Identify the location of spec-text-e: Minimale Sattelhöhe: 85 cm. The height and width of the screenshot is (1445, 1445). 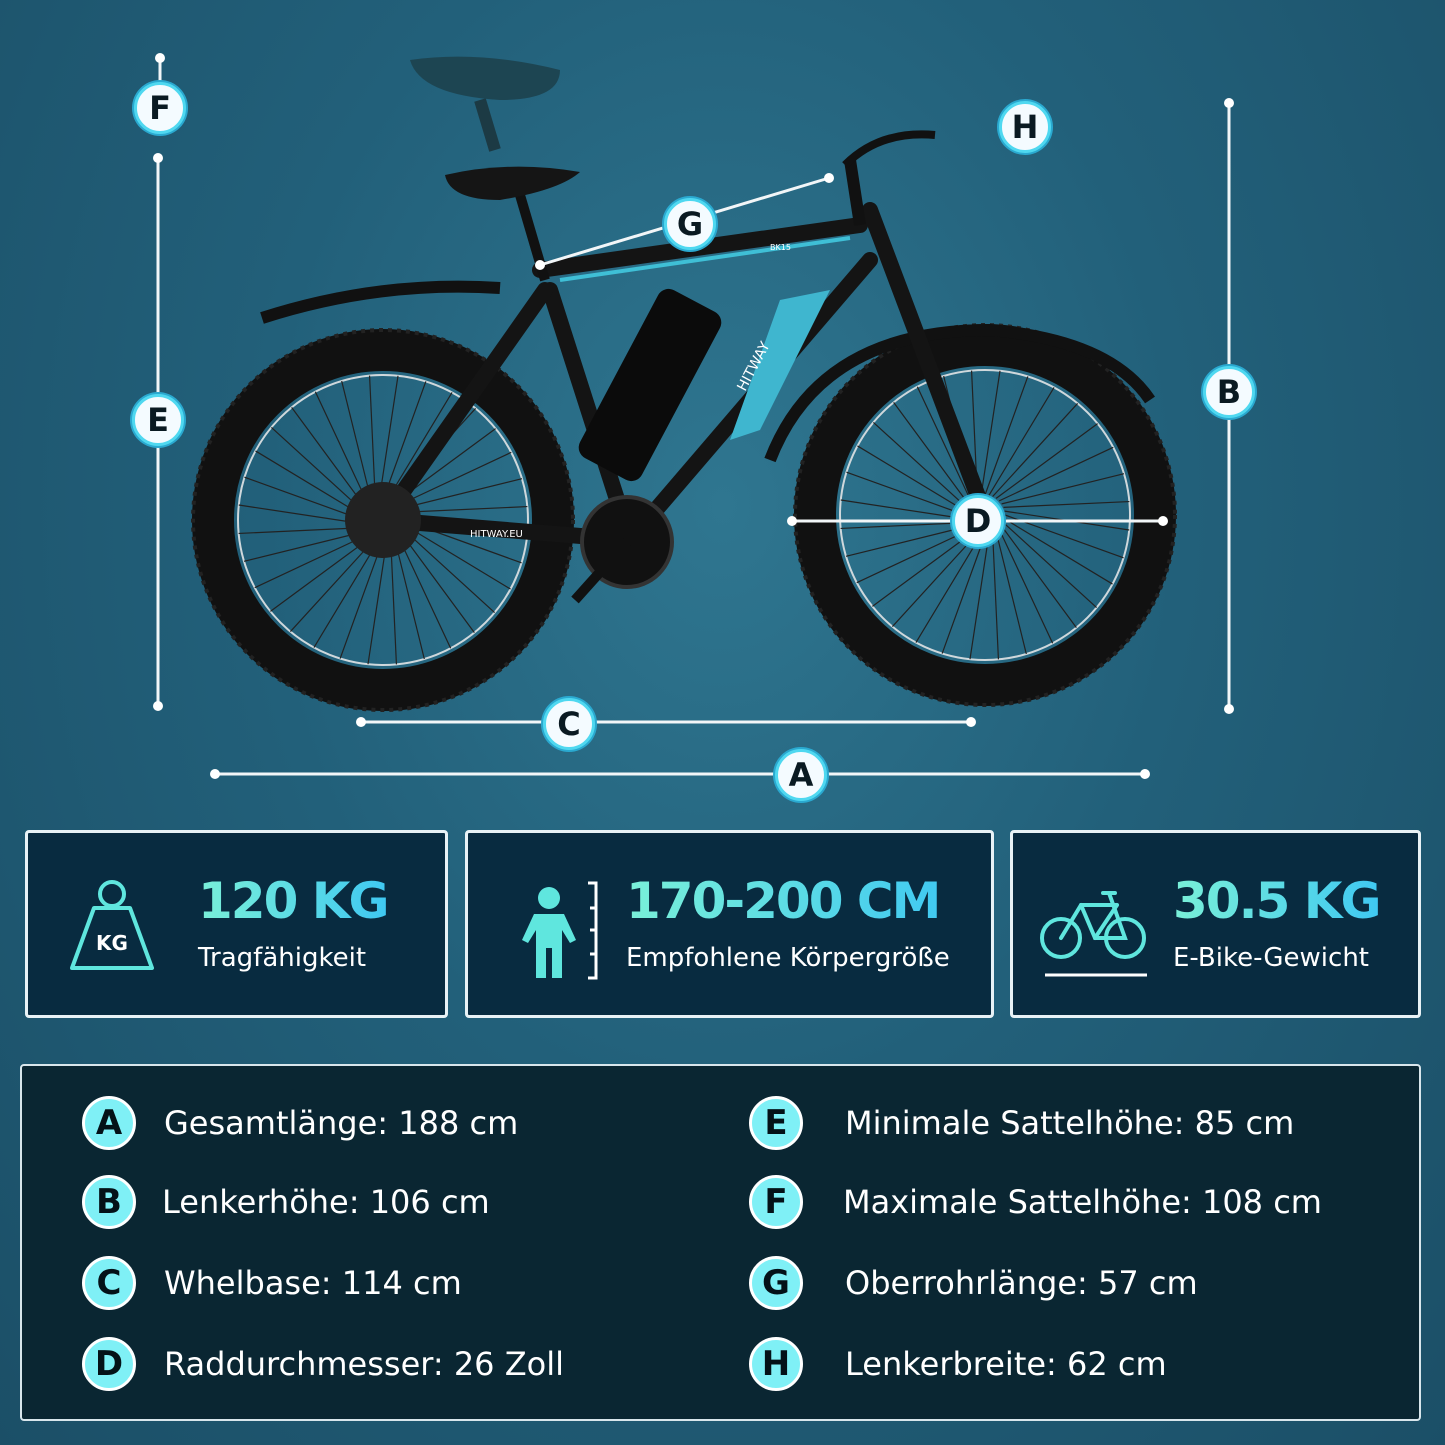
(1070, 1122).